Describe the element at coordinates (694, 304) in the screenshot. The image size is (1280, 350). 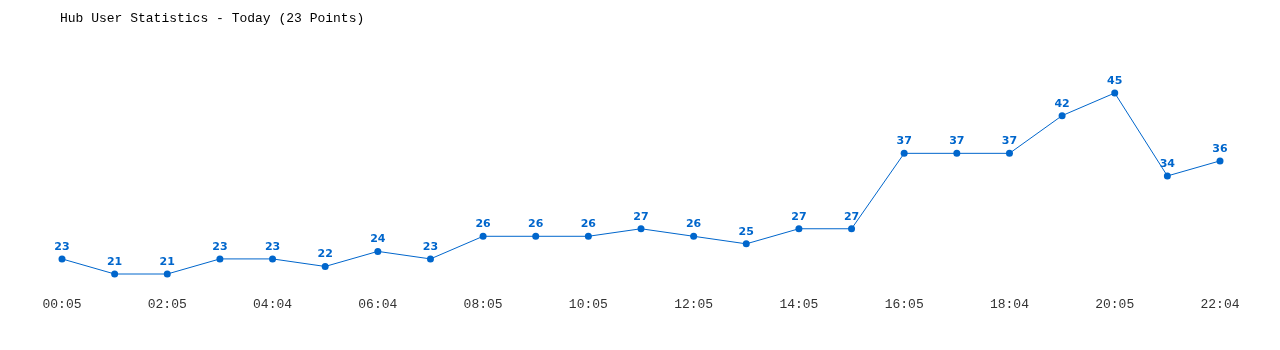
I see `x-tick-label: 12:05` at that location.